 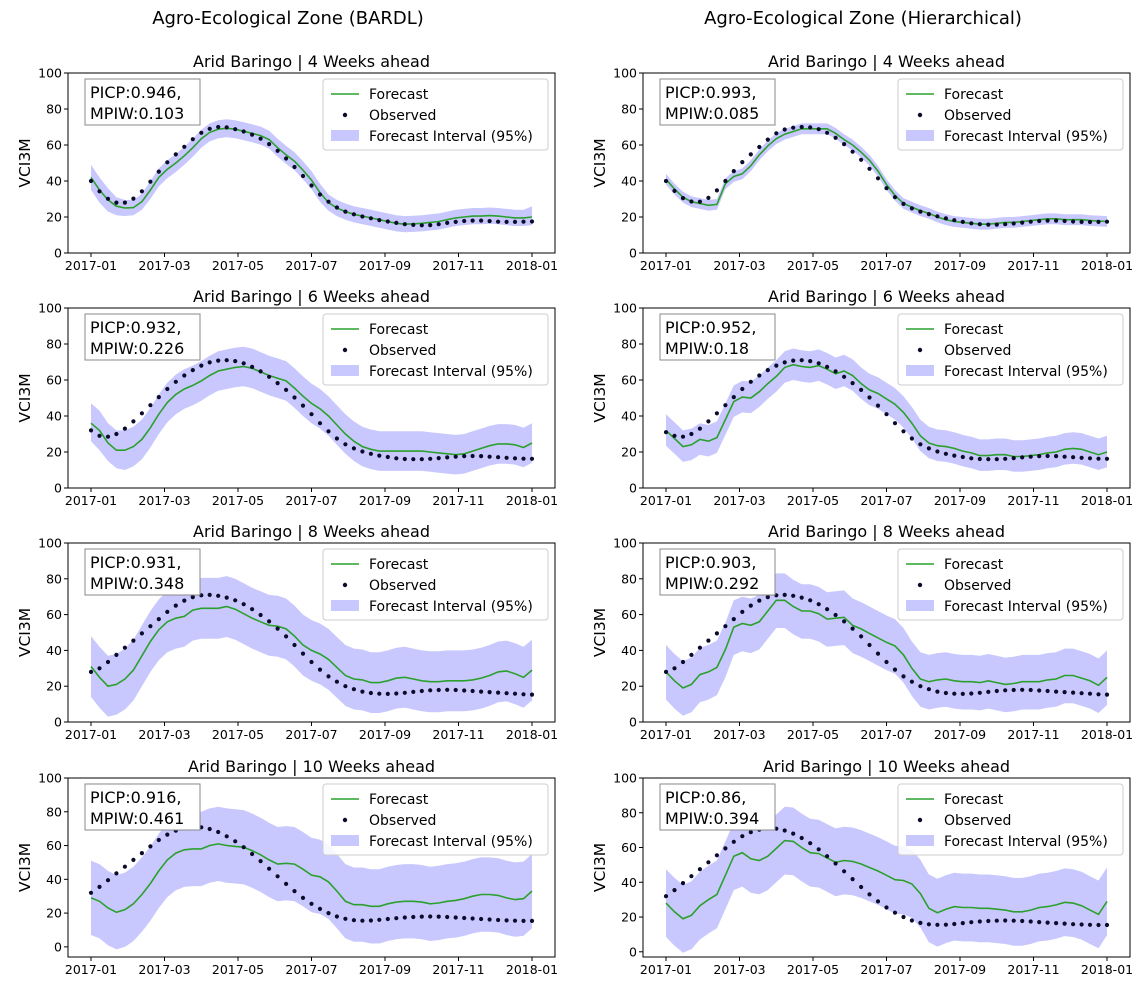 What do you see at coordinates (1107, 500) in the screenshot?
I see `x-tick-label: 2018-01` at bounding box center [1107, 500].